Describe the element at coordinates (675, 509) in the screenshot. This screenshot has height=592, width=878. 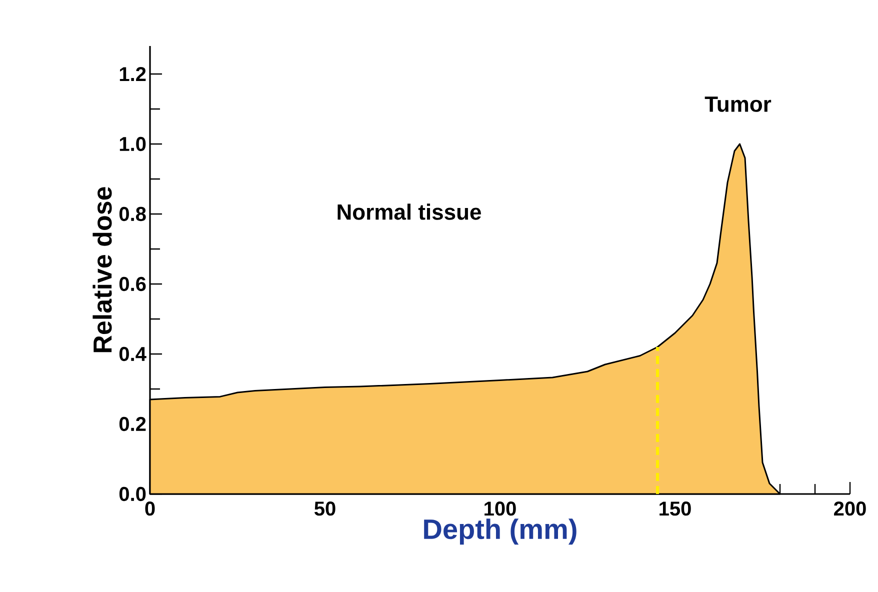
I see `x-tick-label: 150` at that location.